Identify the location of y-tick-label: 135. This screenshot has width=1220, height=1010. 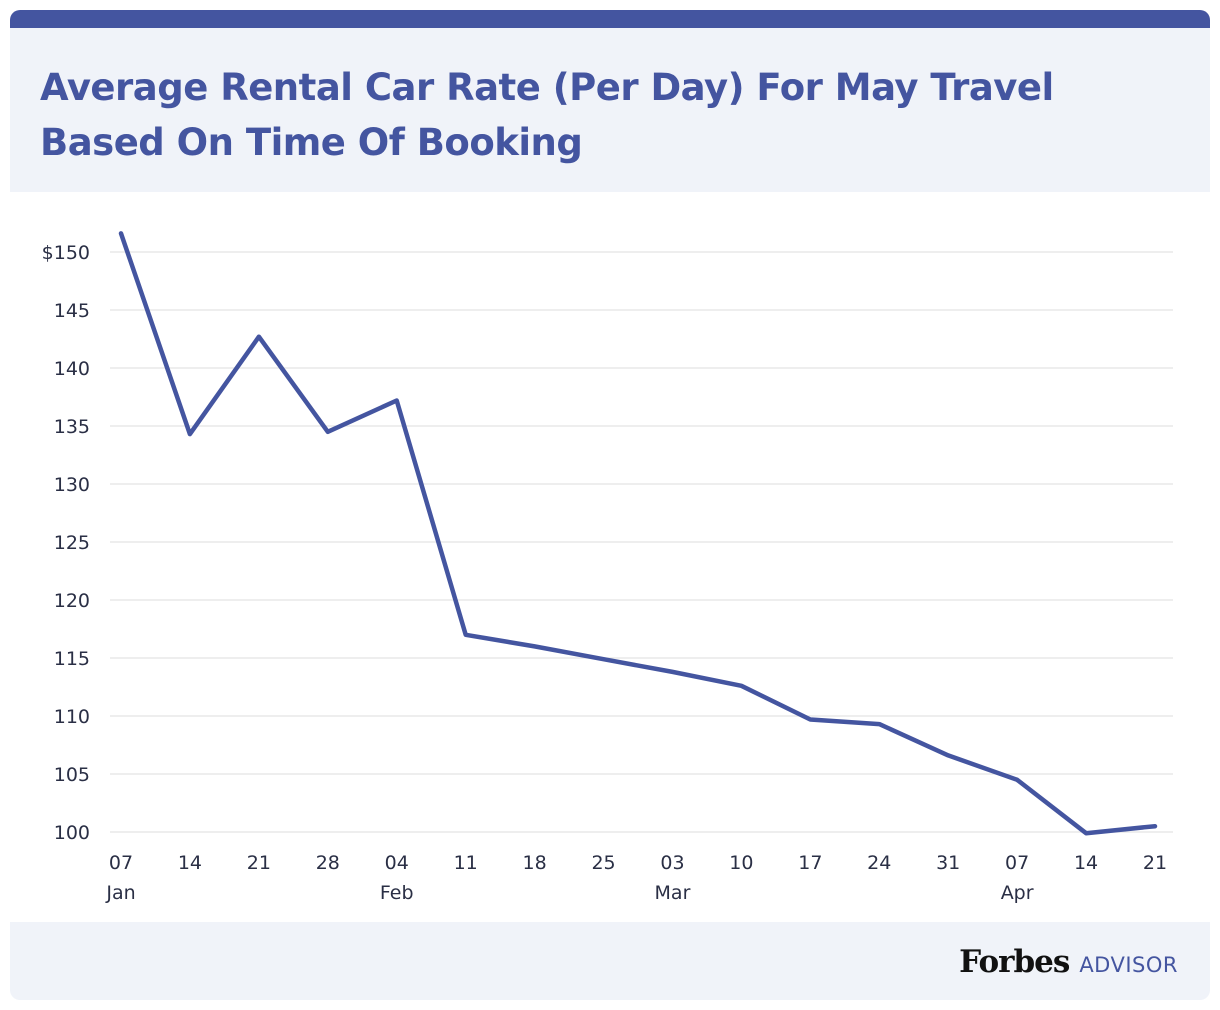
(72, 427).